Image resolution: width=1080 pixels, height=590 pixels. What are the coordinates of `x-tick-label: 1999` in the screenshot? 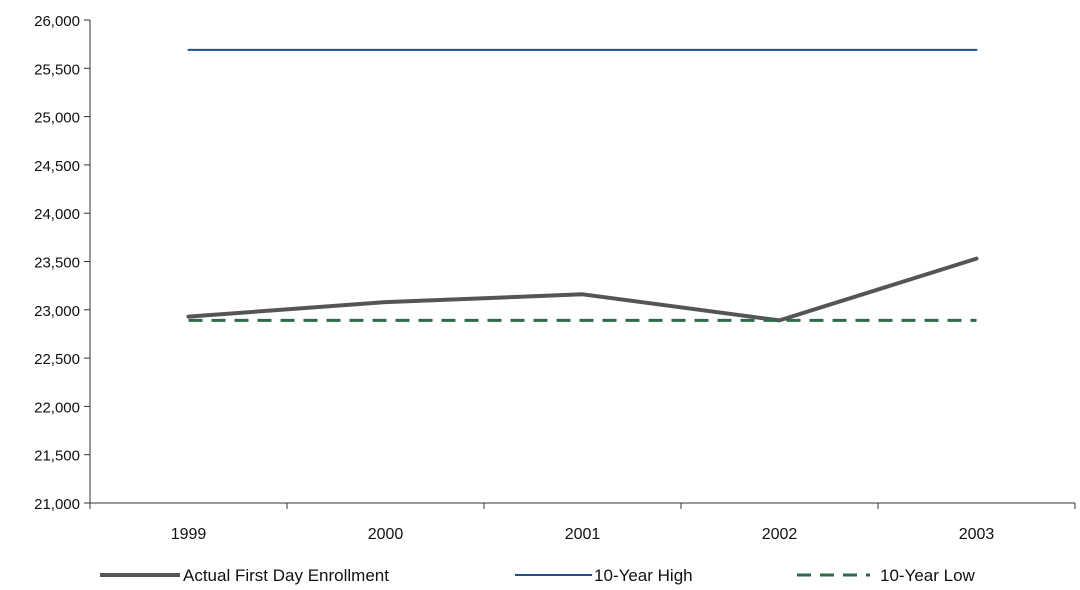 It's located at (189, 534).